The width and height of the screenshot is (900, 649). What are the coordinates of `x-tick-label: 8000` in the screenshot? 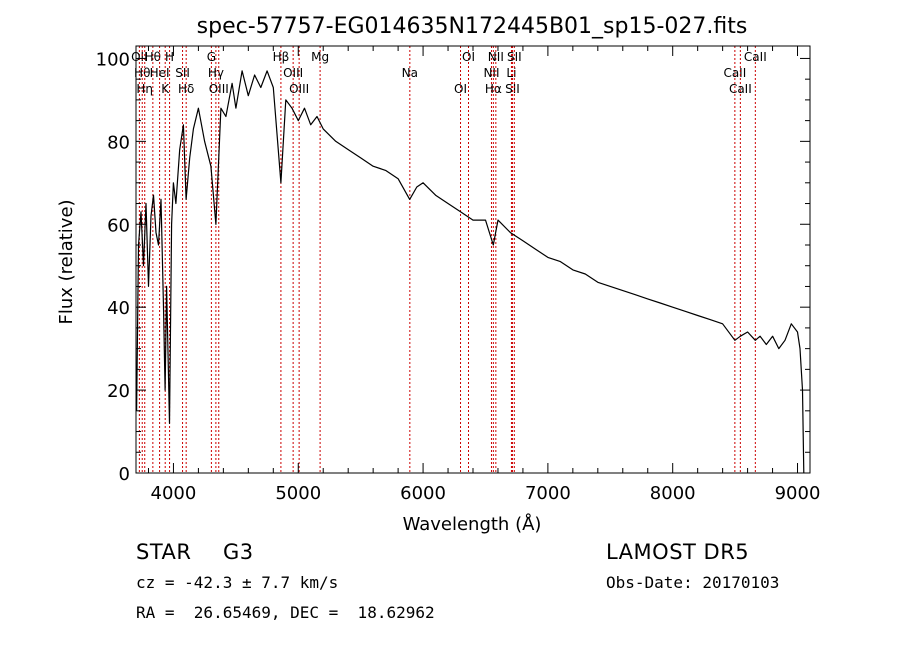 It's located at (673, 493).